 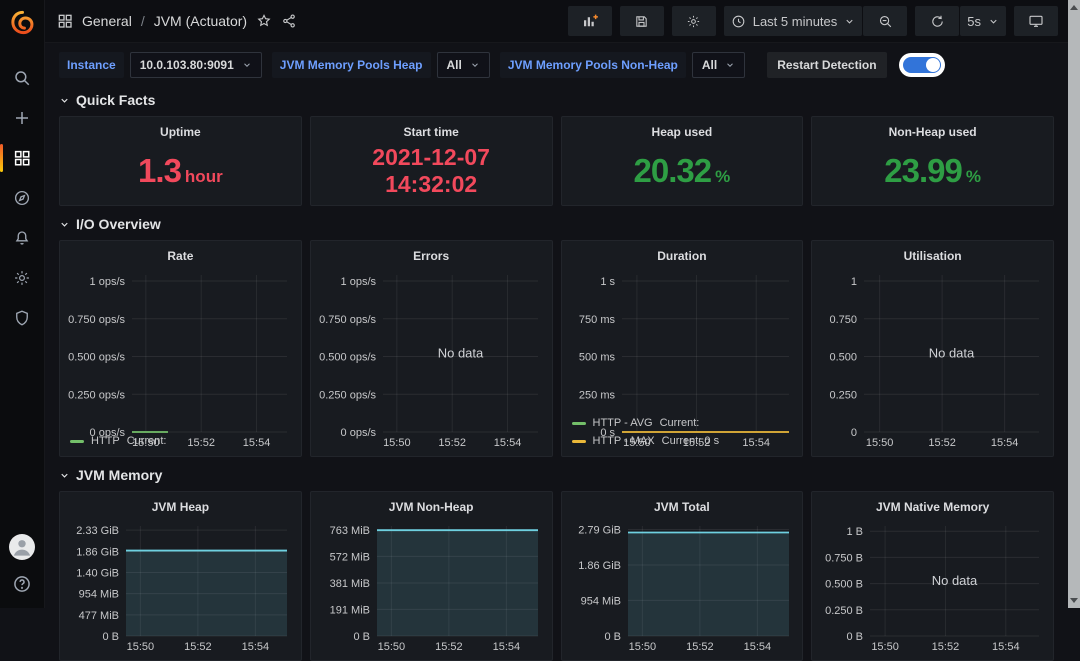 I want to click on add-panel-button, so click(x=589, y=21).